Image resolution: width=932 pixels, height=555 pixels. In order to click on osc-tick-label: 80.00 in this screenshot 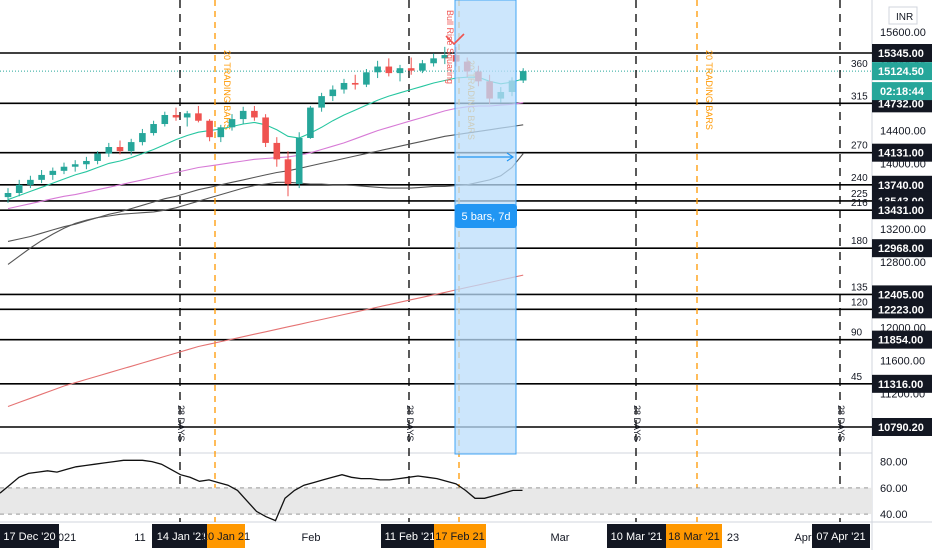, I will do `click(894, 463)`.